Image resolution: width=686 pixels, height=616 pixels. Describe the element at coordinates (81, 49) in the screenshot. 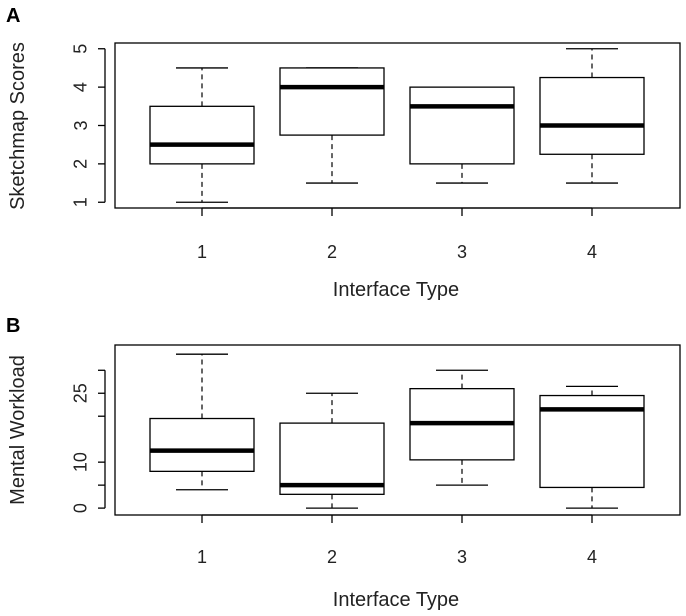

I see `y-tick-label: 5` at that location.